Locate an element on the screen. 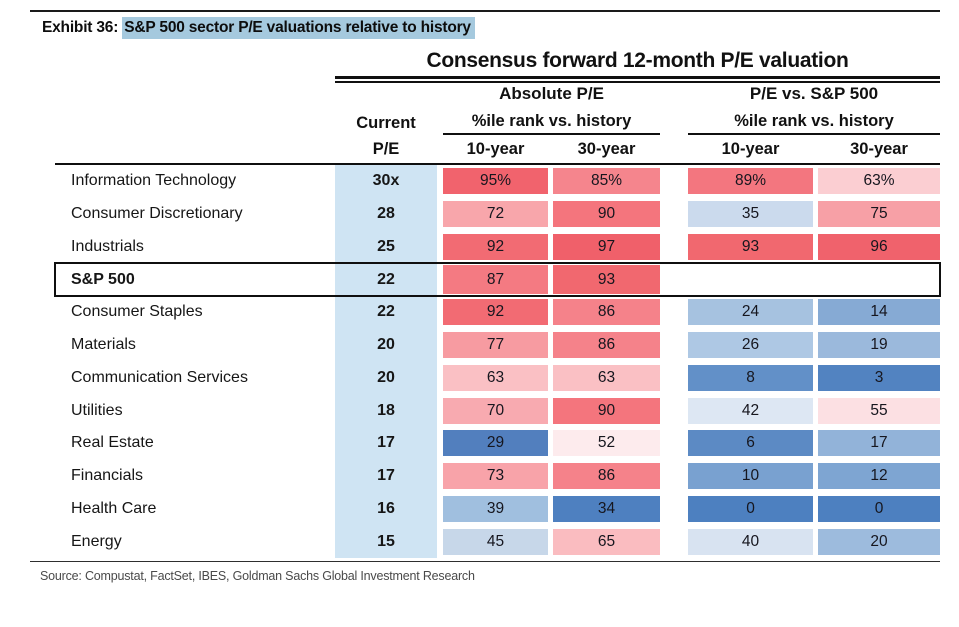 The width and height of the screenshot is (959, 627). heatmap-cell-rel-30y: 19 is located at coordinates (879, 345).